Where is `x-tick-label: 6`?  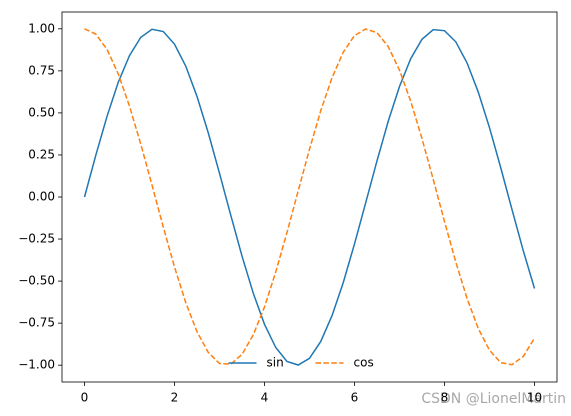 x-tick-label: 6 is located at coordinates (355, 398).